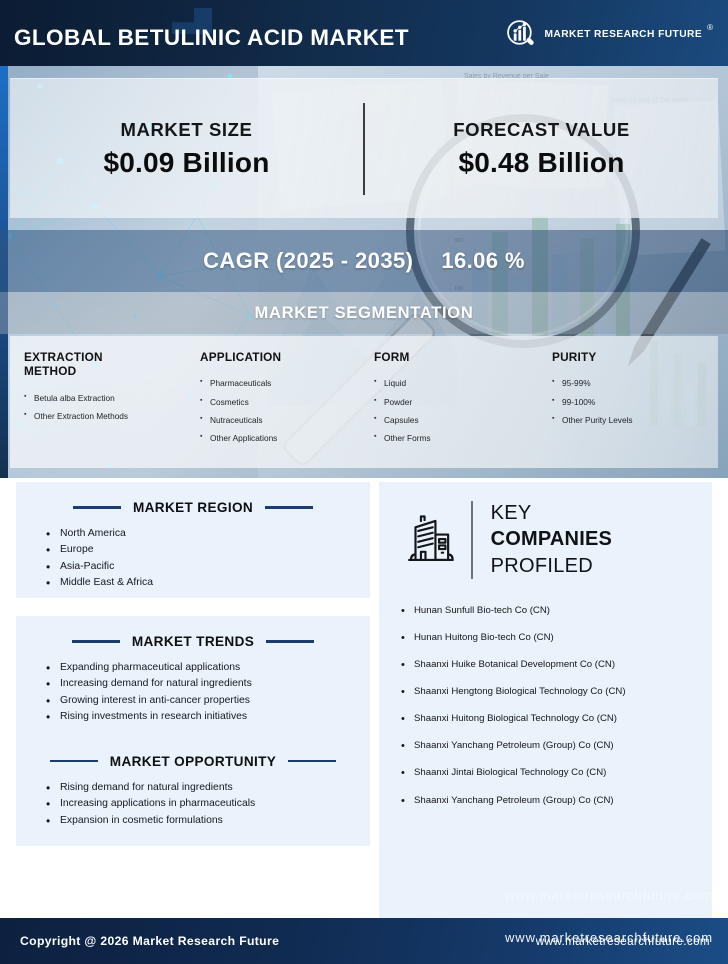  Describe the element at coordinates (193, 507) in the screenshot. I see `market-region-title: MARKET REGION` at that location.